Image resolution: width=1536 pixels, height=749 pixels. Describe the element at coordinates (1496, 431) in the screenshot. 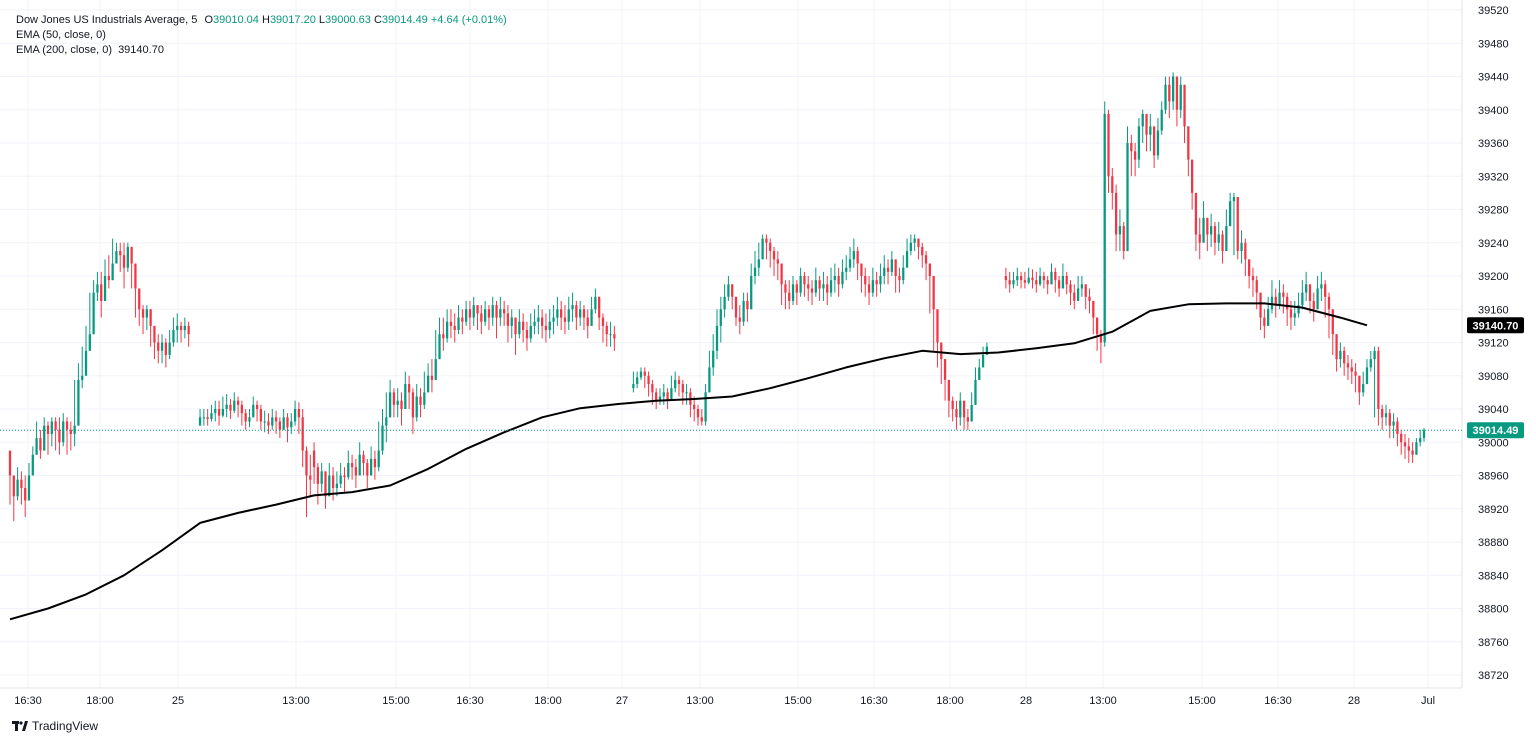

I see `price-label-text: 39014.49` at that location.